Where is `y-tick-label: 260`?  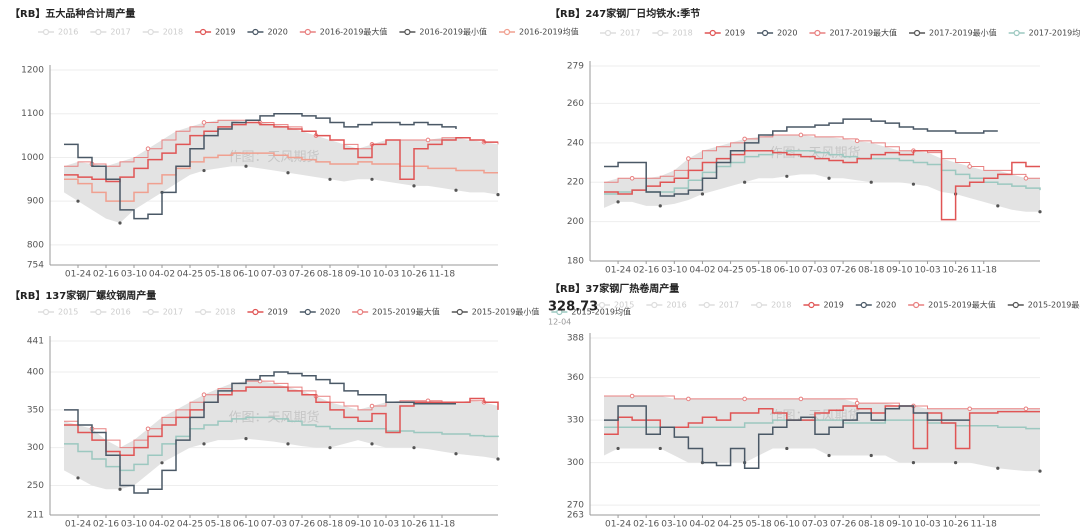 y-tick-label: 260 is located at coordinates (575, 104).